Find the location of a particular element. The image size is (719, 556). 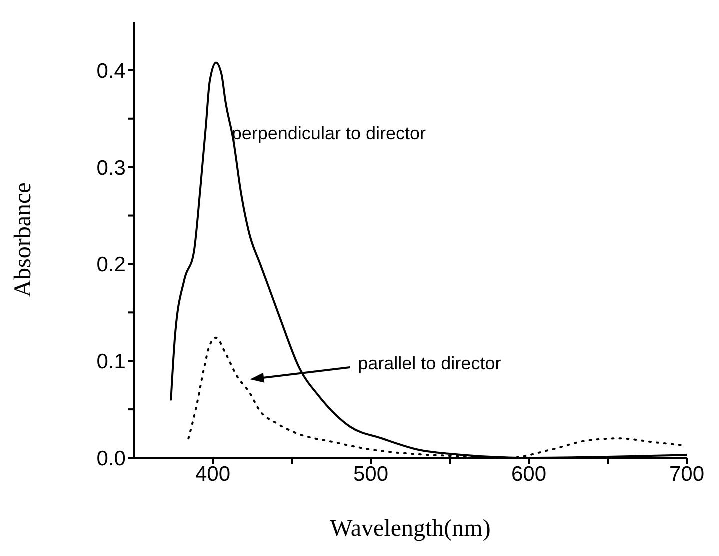

annotation: perpendicular to director is located at coordinates (329, 134).